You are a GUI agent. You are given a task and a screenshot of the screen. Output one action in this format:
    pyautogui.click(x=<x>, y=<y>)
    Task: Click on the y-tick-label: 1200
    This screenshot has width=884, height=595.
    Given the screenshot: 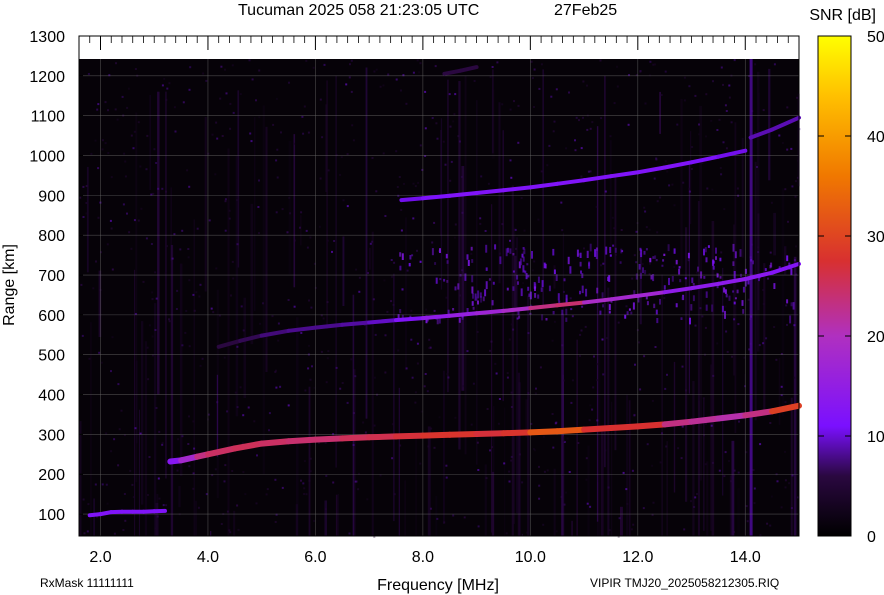 What is the action you would take?
    pyautogui.click(x=47, y=77)
    